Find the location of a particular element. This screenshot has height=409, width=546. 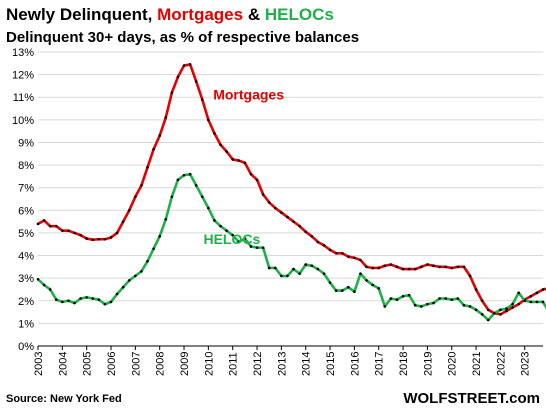

x-tick-label: 2007 is located at coordinates (136, 364).